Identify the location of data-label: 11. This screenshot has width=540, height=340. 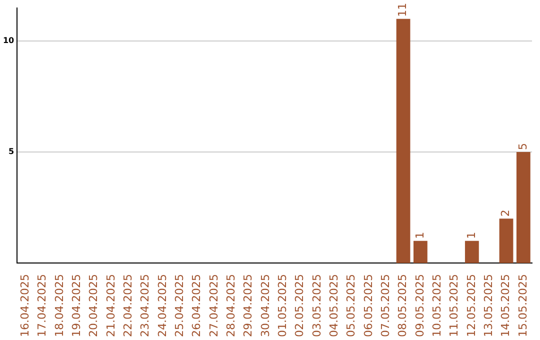
(403, 9).